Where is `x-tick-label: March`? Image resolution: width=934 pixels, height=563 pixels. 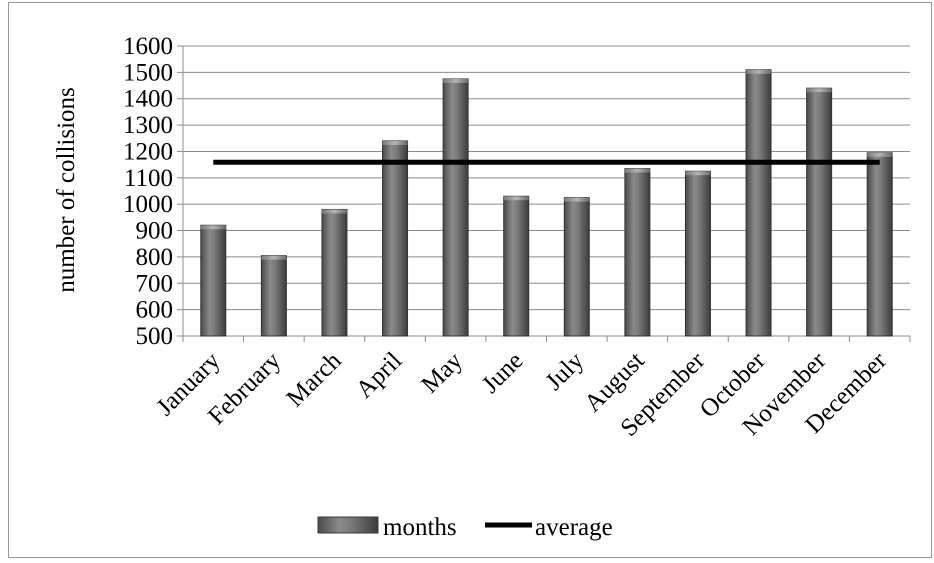
x-tick-label: March is located at coordinates (314, 380).